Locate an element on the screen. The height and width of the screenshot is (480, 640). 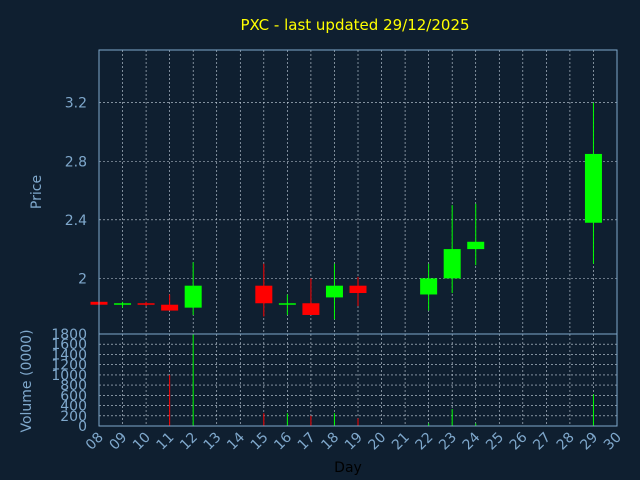
price-axis-label: Price is located at coordinates (37, 192).